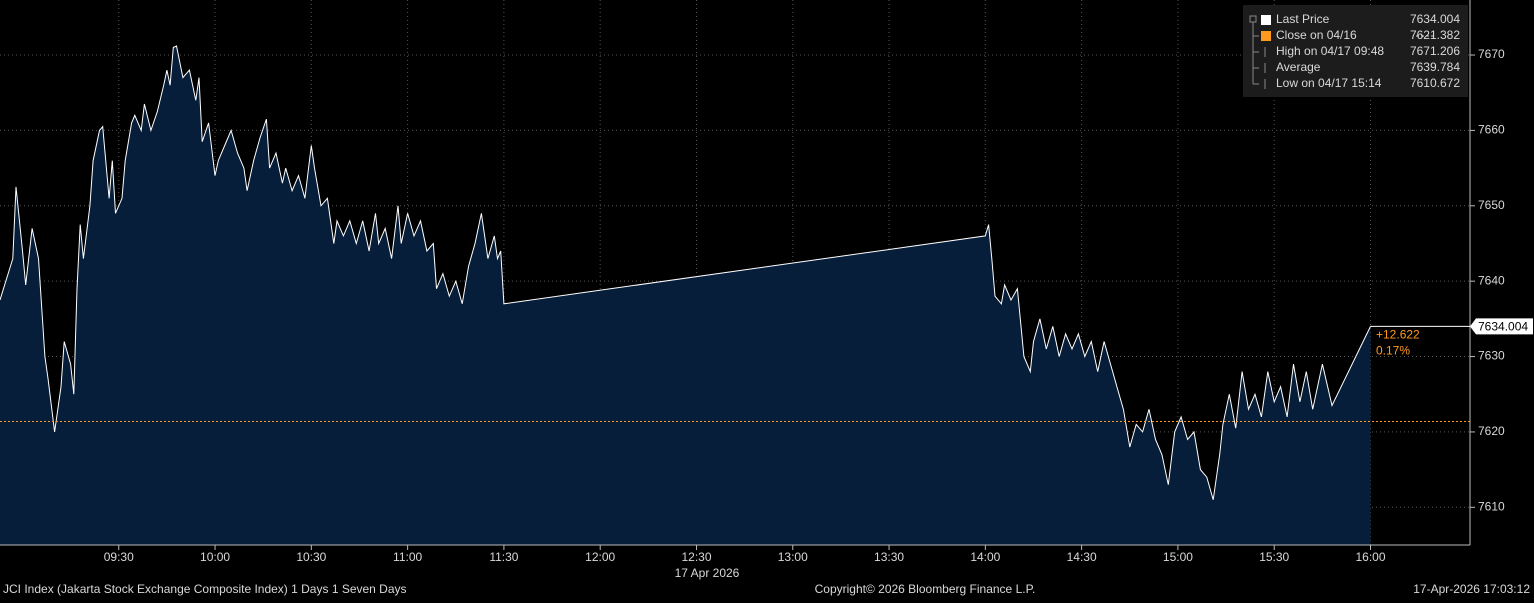  I want to click on legend-value: 7610.672, so click(1435, 83).